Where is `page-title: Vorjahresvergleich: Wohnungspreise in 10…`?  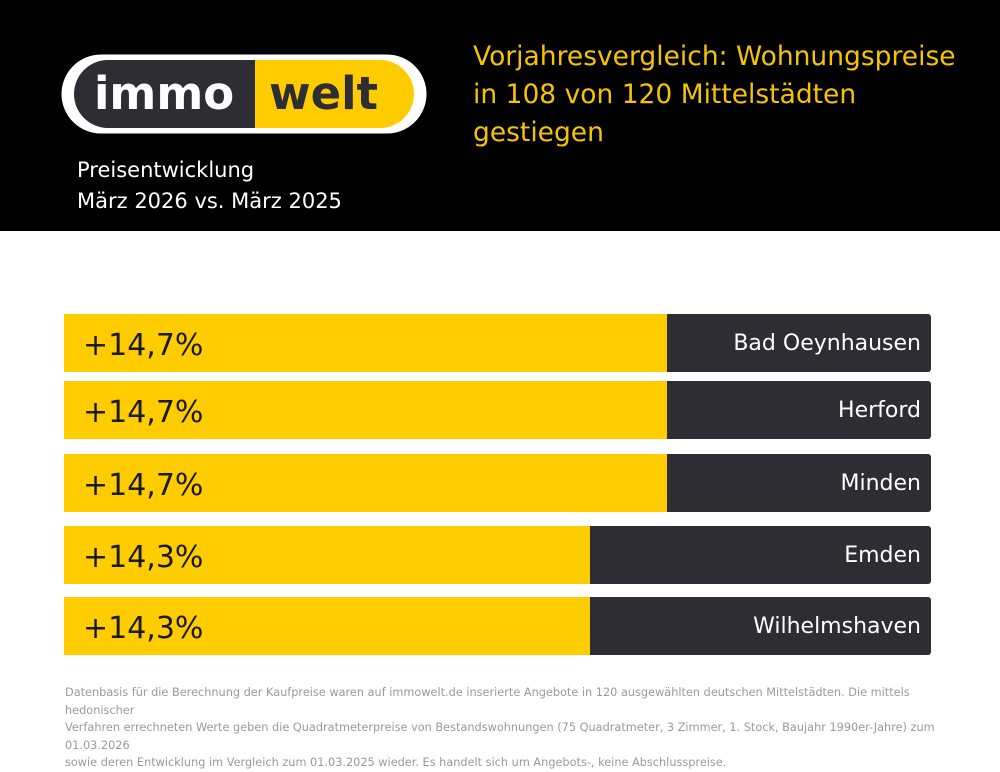
page-title: Vorjahresvergleich: Wohnungspreise in 10… is located at coordinates (728, 95).